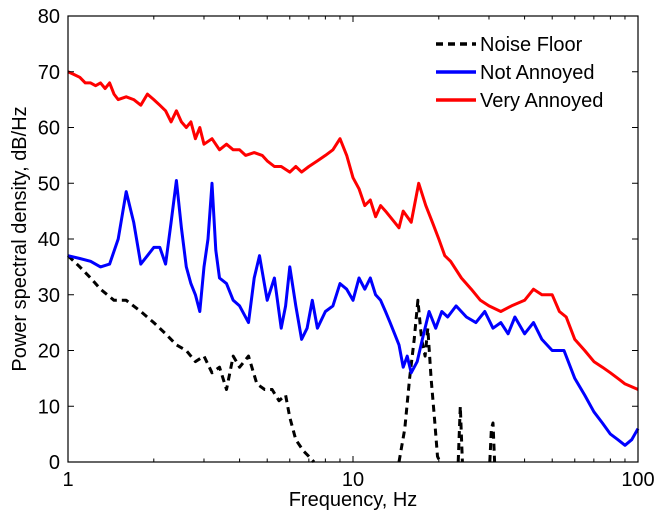 The width and height of the screenshot is (662, 518). Describe the element at coordinates (637, 480) in the screenshot. I see `x-tick-label: 100` at that location.